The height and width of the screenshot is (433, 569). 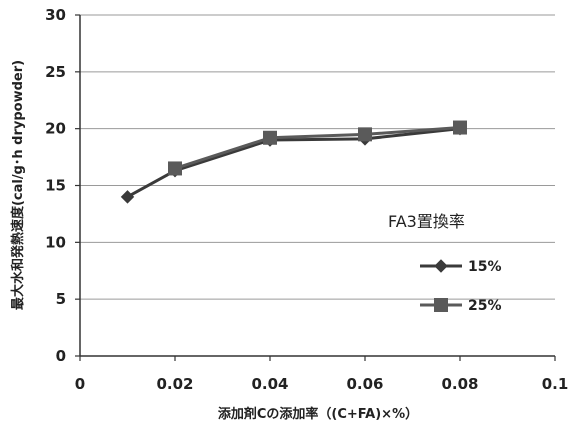 What do you see at coordinates (55, 72) in the screenshot?
I see `y-tick-label-5: 25` at bounding box center [55, 72].